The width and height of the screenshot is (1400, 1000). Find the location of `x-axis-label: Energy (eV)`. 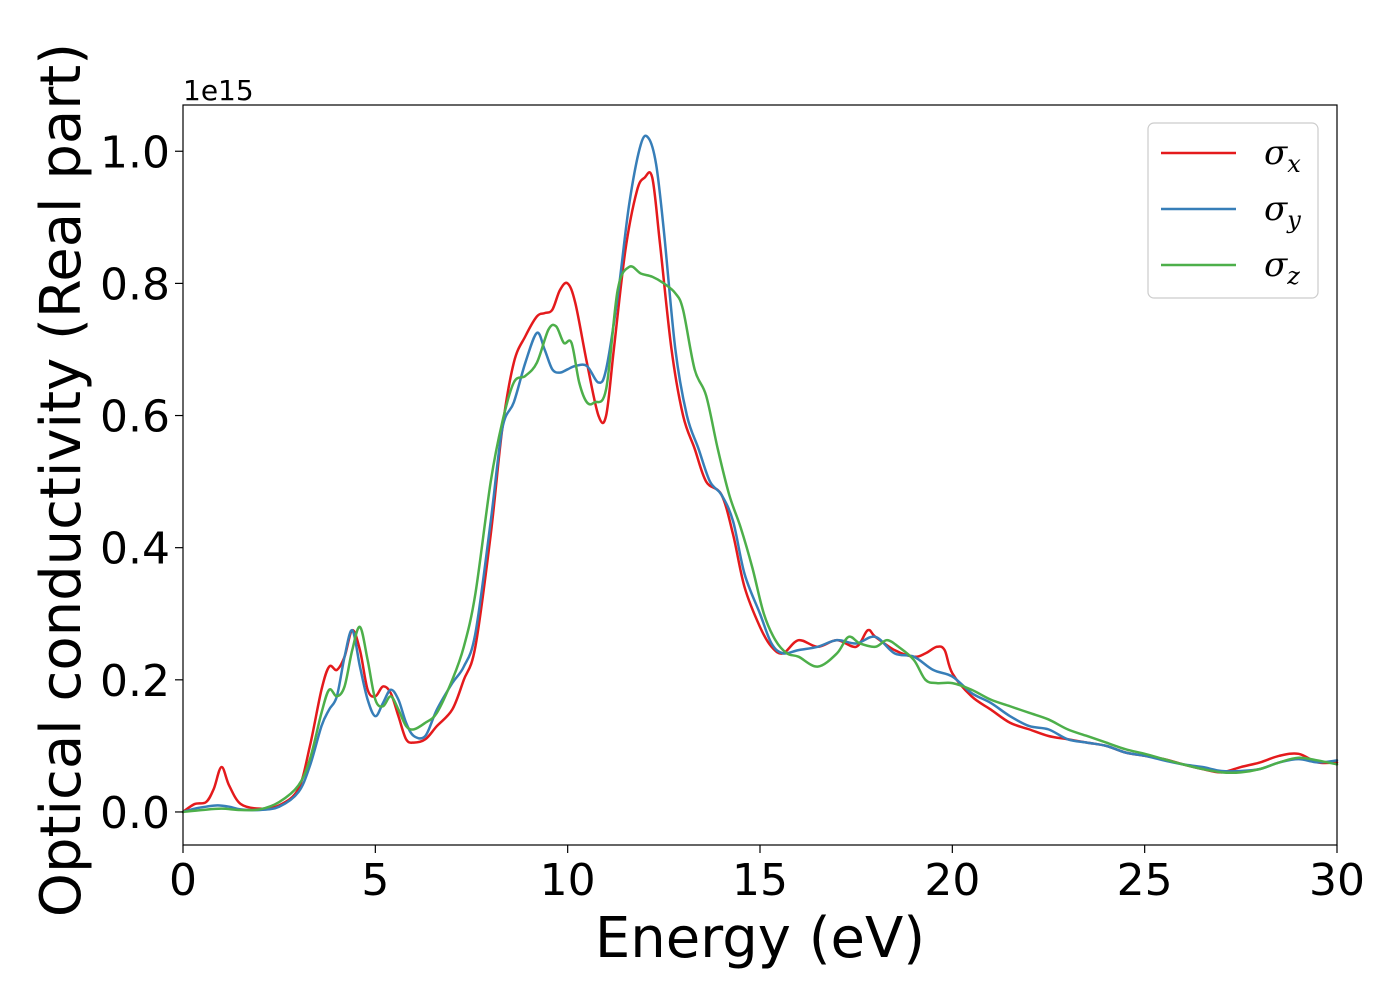

x-axis-label: Energy (eV) is located at coordinates (760, 938).